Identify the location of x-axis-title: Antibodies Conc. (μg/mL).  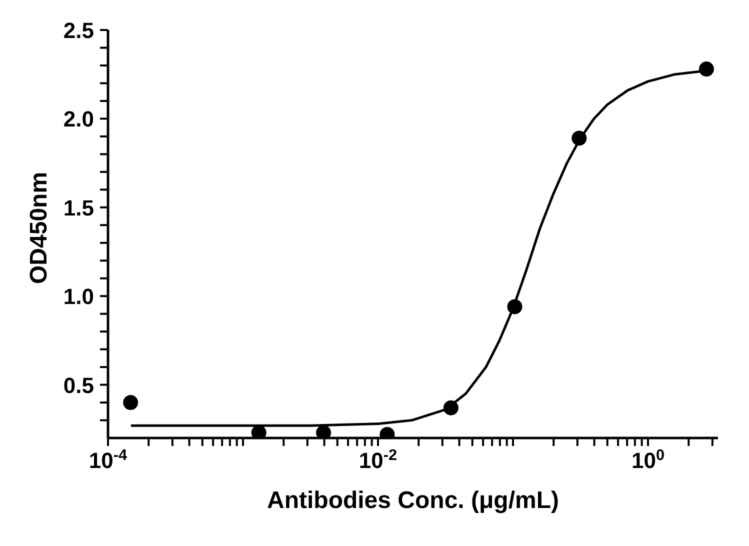
(413, 500).